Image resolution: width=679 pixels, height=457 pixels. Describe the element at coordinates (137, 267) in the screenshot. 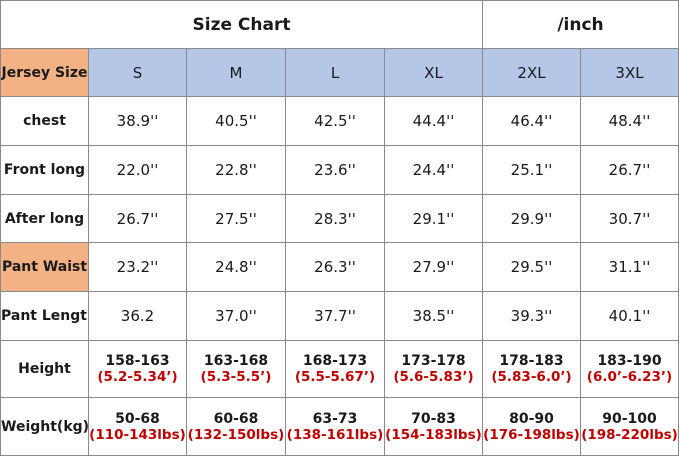

I see `value-cell: 23.2''` at that location.